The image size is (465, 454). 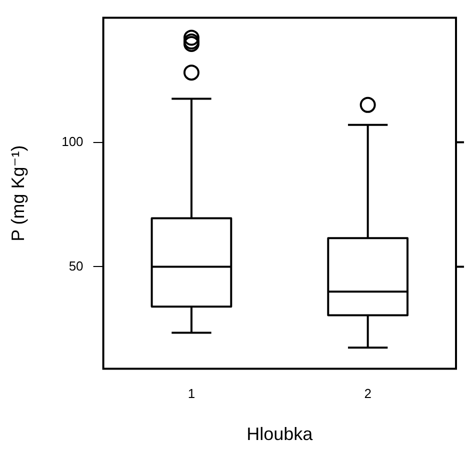 What do you see at coordinates (368, 394) in the screenshot?
I see `x-tick-label: 2` at bounding box center [368, 394].